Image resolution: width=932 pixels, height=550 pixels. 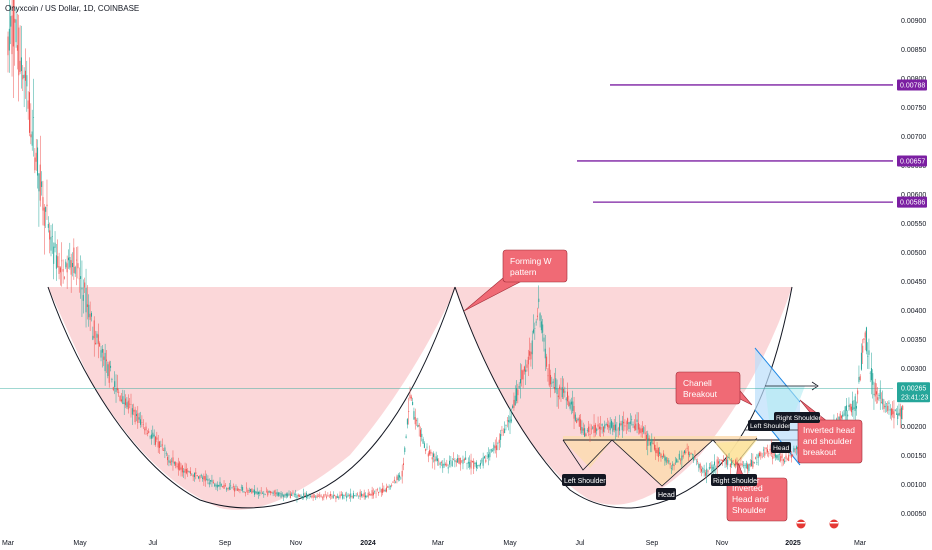 I want to click on chanell-breakout-callout: Chanell Breakout, so click(x=714, y=388).